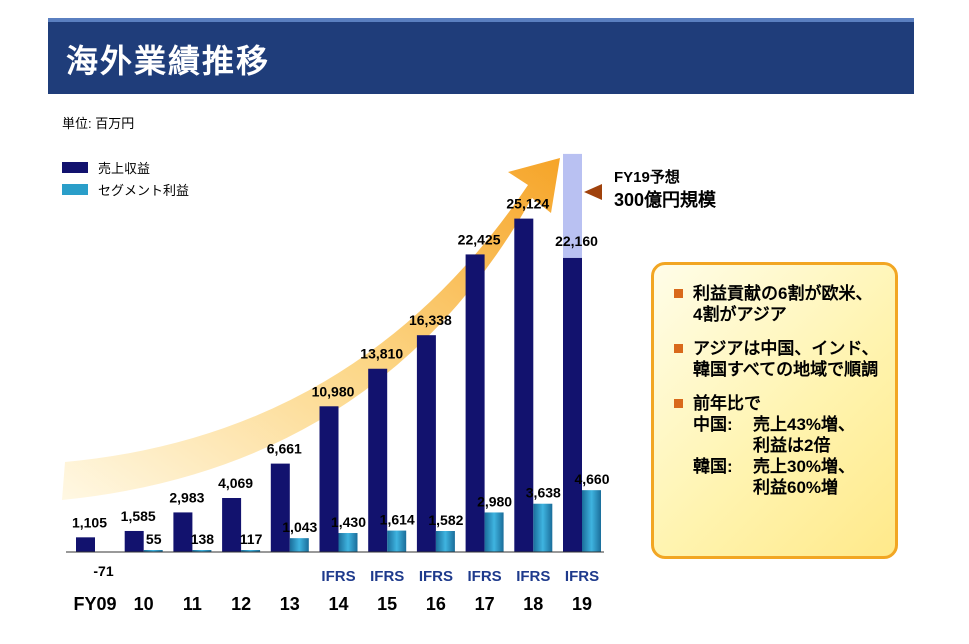  I want to click on profit-value-label: 138, so click(203, 539).